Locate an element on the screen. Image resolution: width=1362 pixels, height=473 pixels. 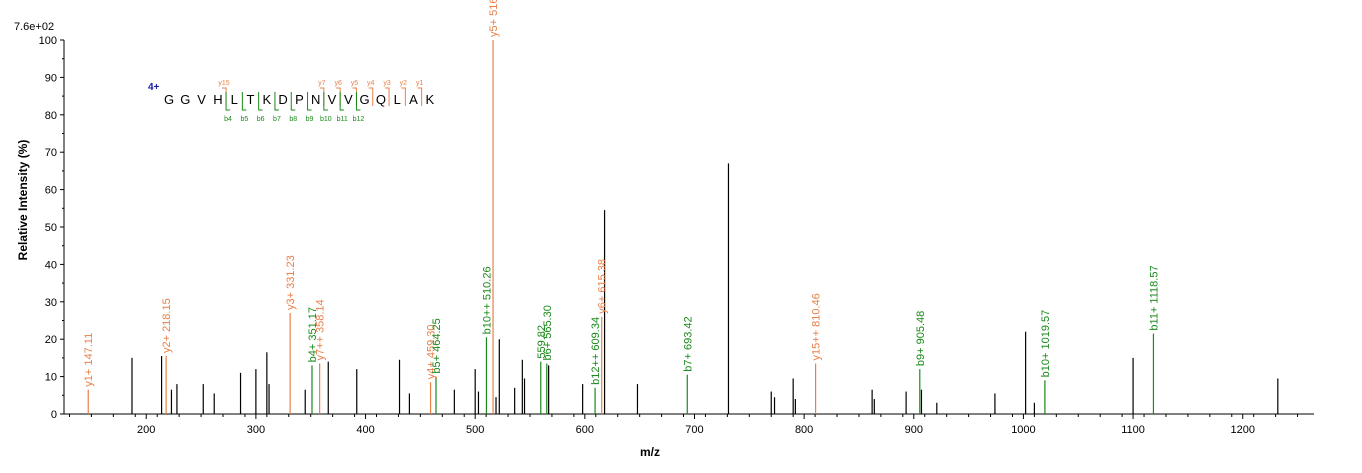
x-tick-label: 800 is located at coordinates (804, 430).